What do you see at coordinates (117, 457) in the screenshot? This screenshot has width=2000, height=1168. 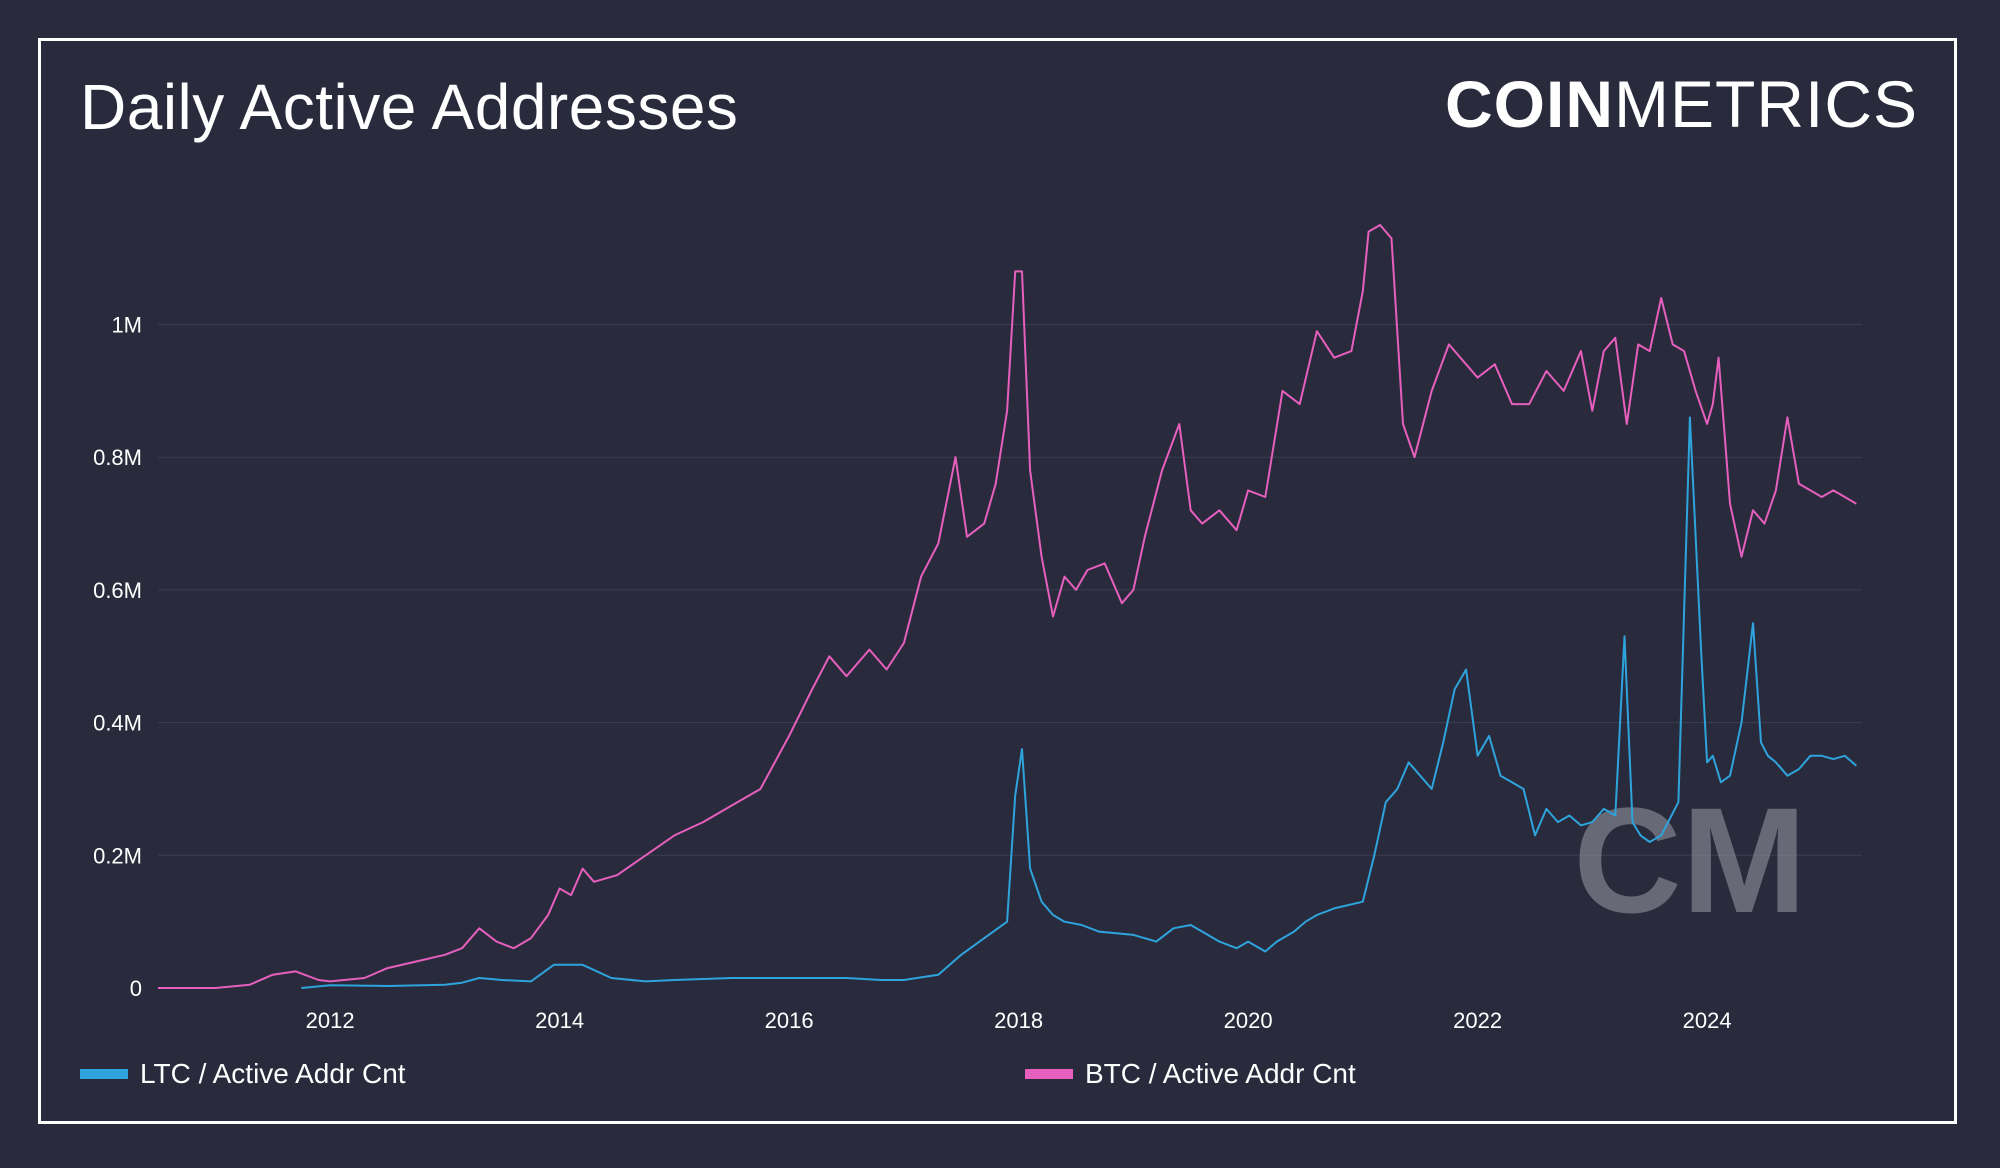 I see `y-tick-label: 0.8M` at bounding box center [117, 457].